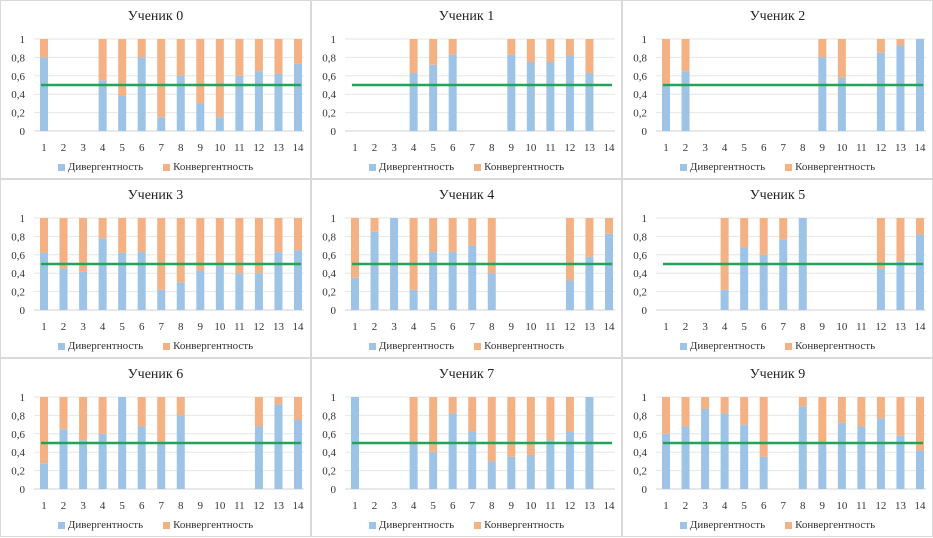  What do you see at coordinates (466, 374) in the screenshot?
I see `chart-title: Ученик 7` at bounding box center [466, 374].